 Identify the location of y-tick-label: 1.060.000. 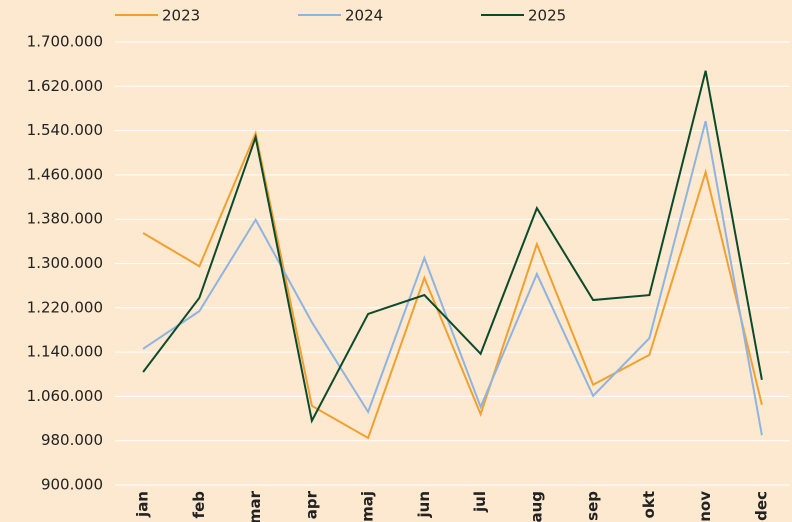
(65, 396).